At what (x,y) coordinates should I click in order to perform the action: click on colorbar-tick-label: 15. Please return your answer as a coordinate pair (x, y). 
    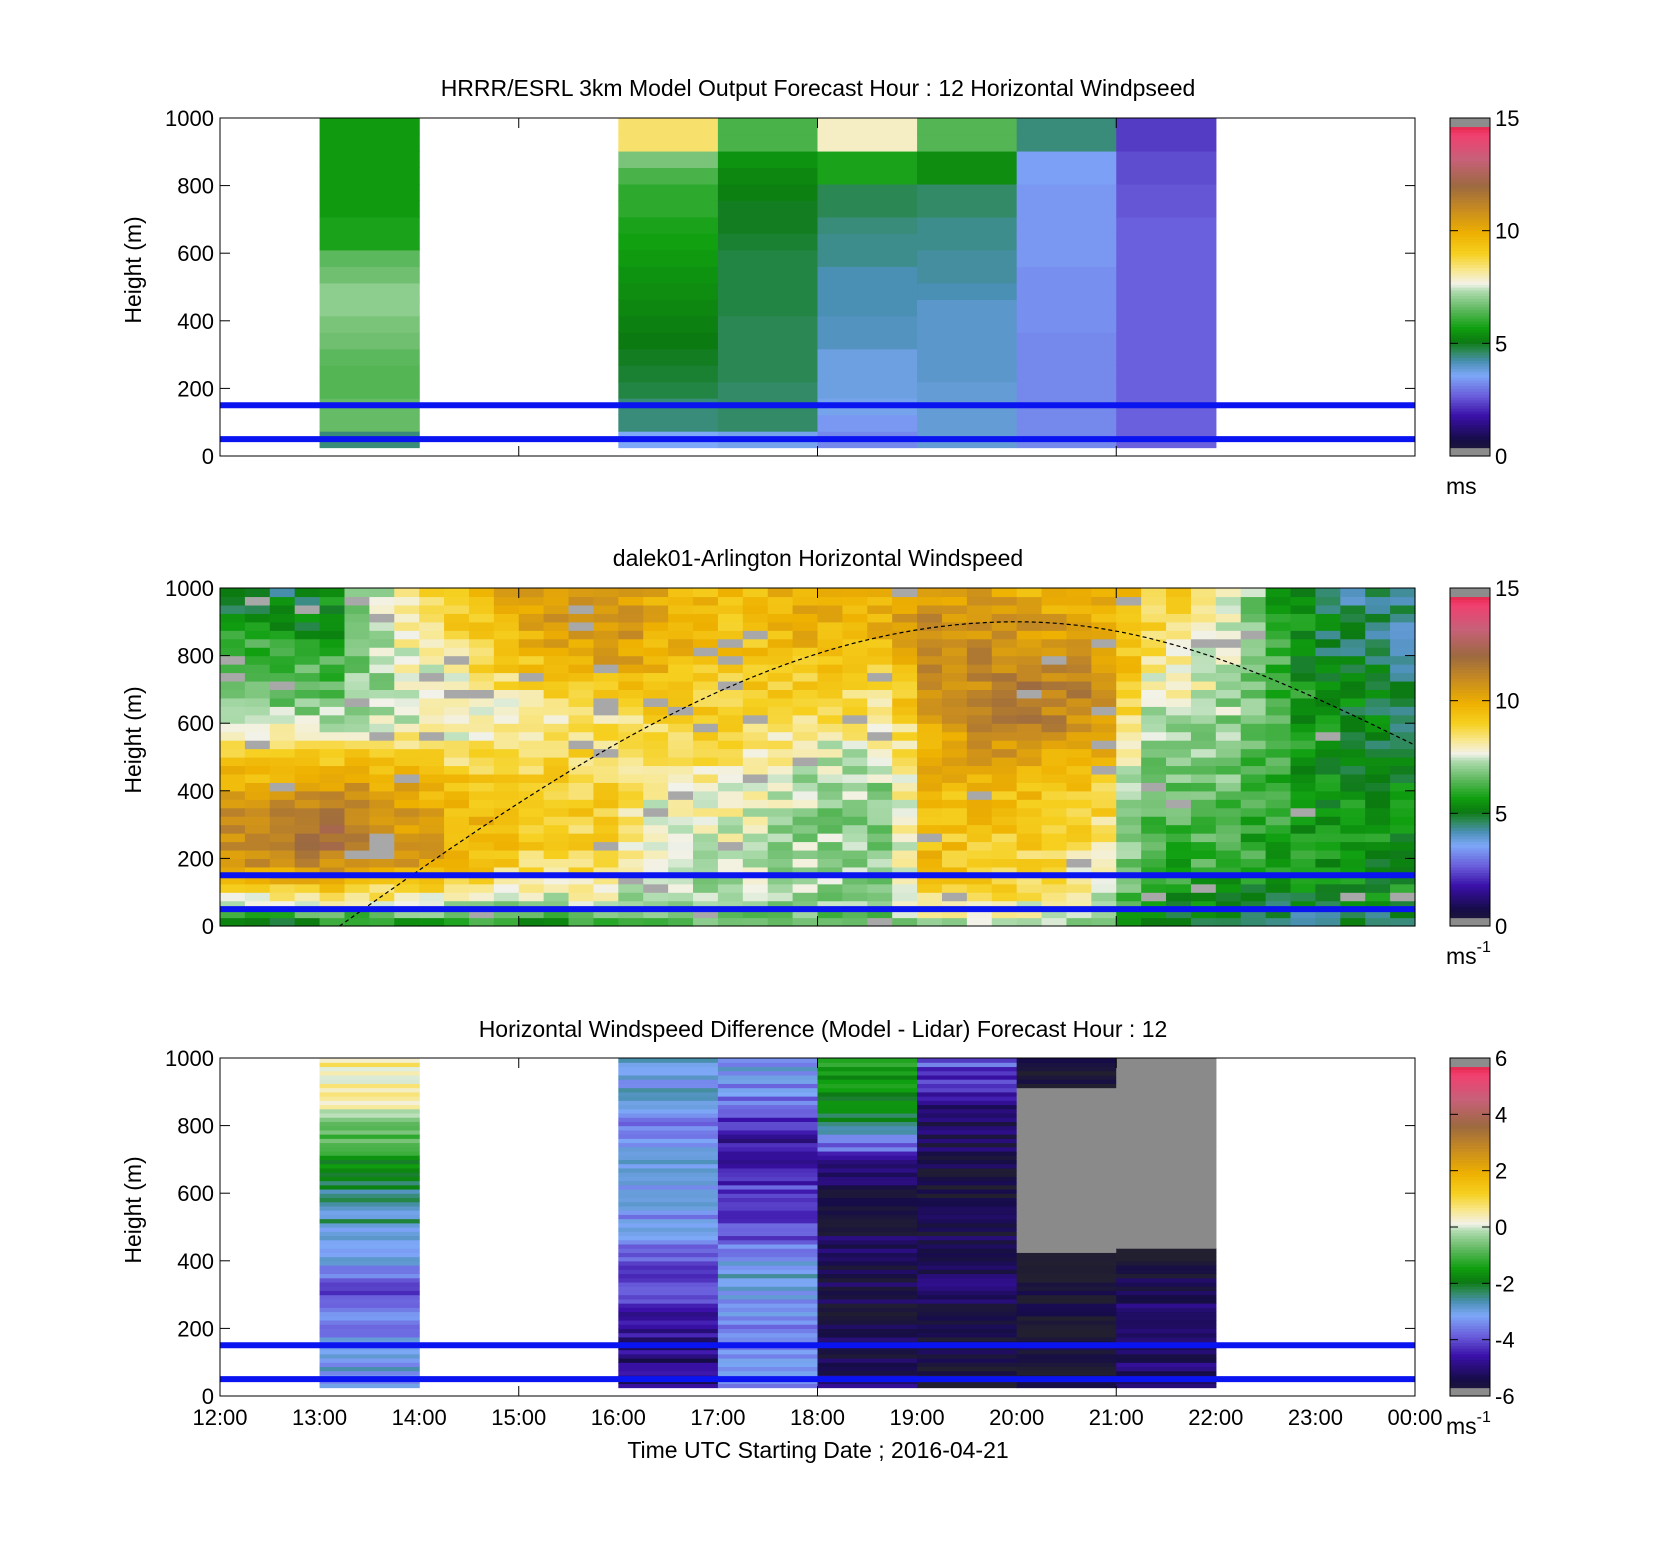
    Looking at the image, I should click on (1507, 588).